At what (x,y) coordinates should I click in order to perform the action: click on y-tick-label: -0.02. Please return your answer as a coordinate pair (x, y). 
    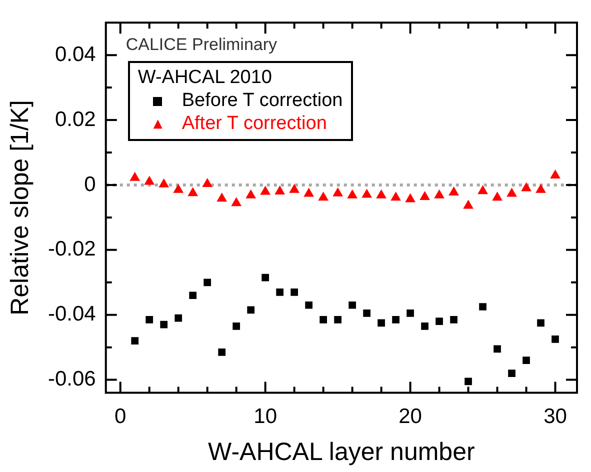
    Looking at the image, I should click on (72, 249).